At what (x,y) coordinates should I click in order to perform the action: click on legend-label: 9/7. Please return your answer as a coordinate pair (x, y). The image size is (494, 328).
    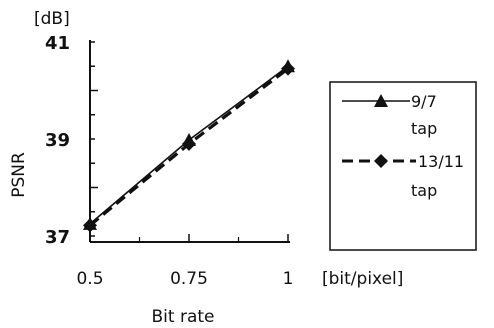
    Looking at the image, I should click on (424, 101).